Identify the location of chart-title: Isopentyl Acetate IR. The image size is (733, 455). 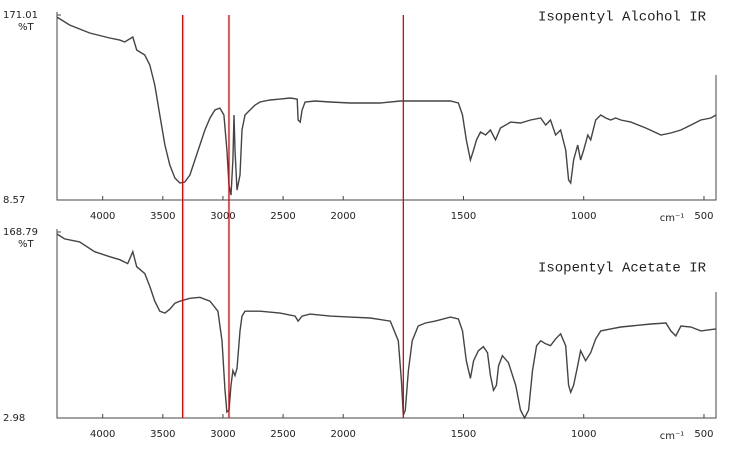
(622, 269).